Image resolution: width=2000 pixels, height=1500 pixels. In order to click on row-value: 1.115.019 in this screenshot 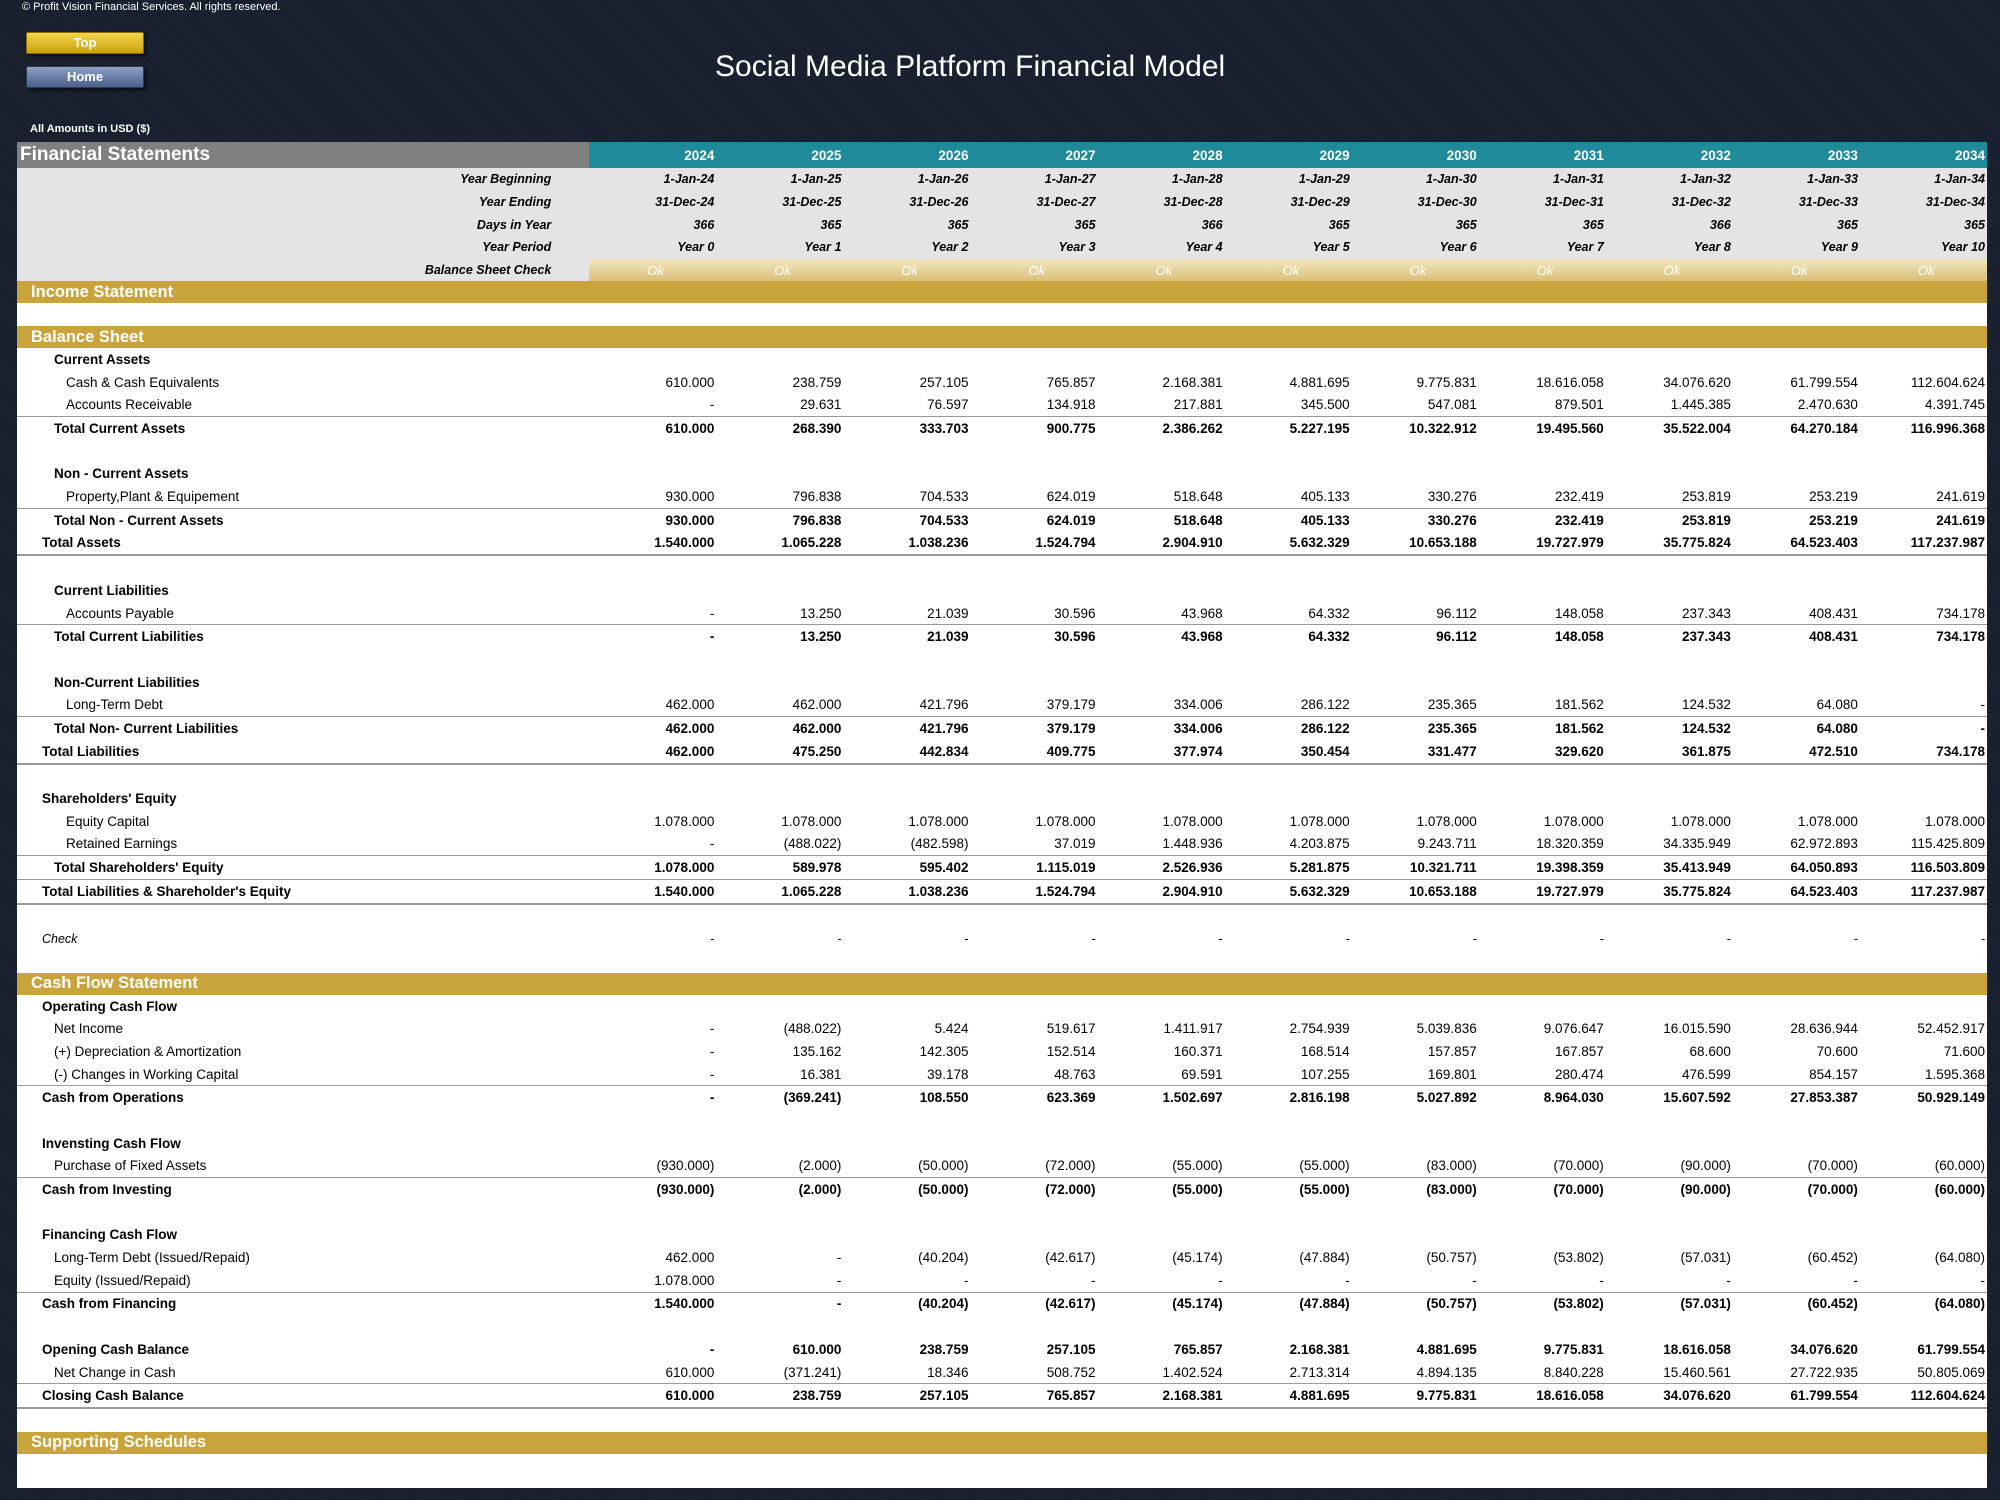, I will do `click(1034, 867)`.